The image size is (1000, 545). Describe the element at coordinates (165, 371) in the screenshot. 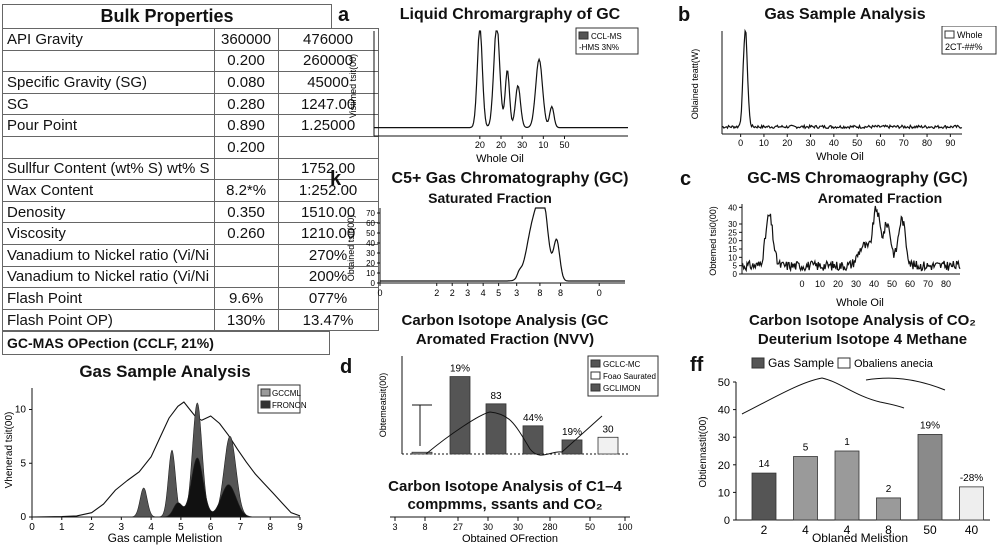

I see `gas-sample-left-title: Gas Sample Analysis` at that location.